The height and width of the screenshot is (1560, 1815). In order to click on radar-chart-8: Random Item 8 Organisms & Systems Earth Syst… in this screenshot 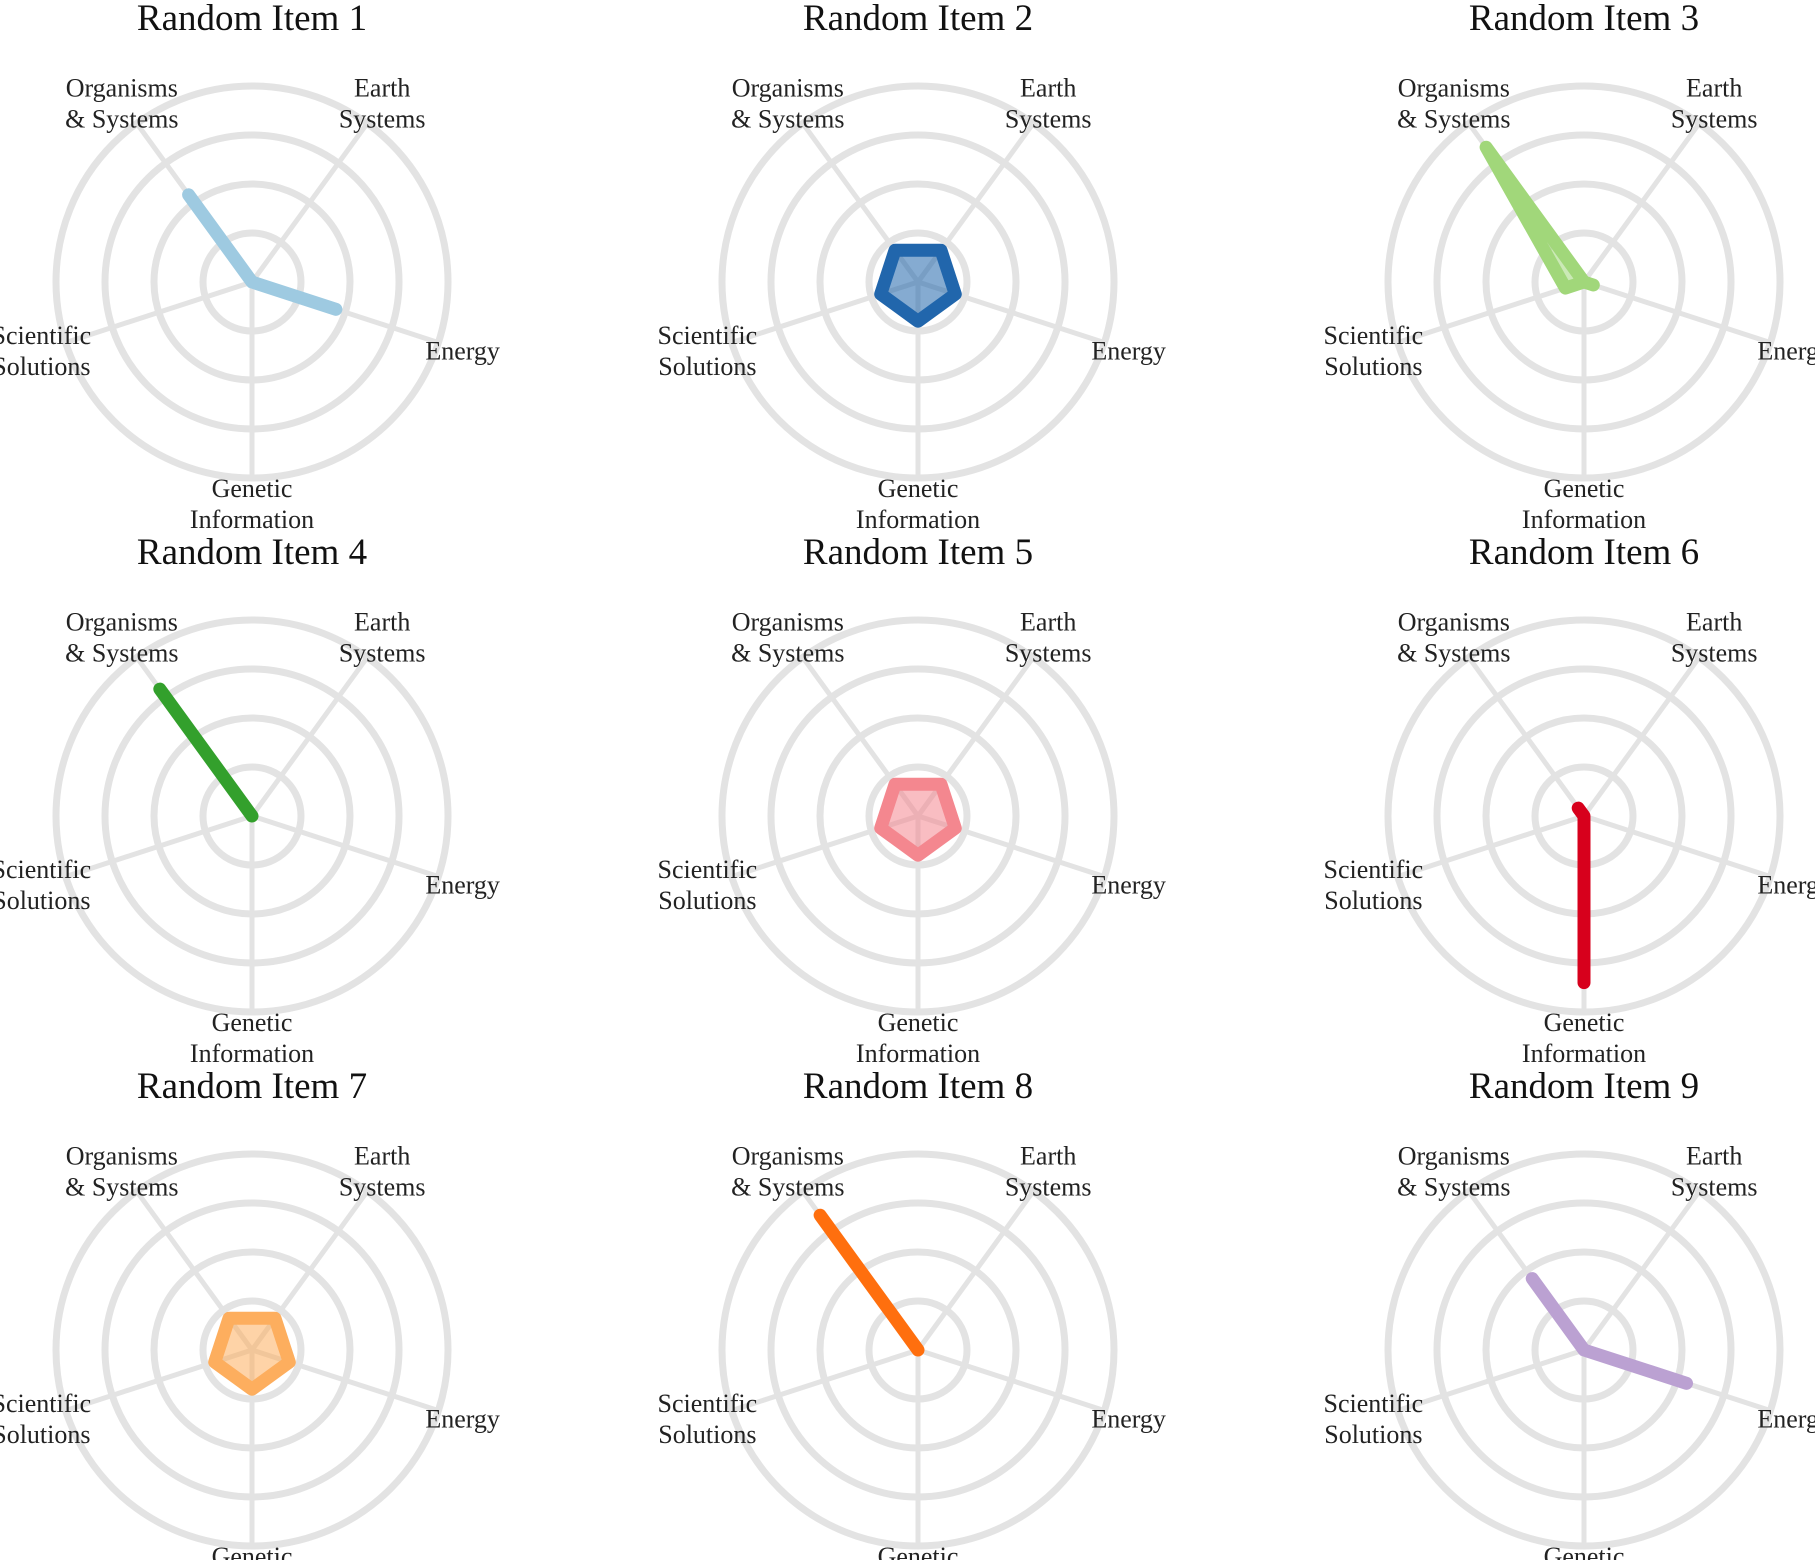, I will do `click(912, 1313)`.